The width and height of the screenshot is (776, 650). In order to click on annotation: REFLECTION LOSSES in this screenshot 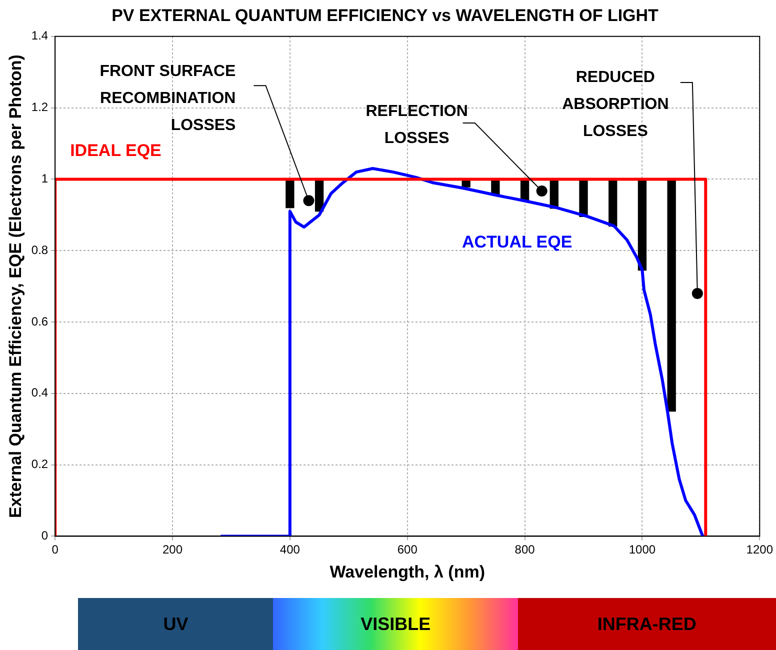, I will do `click(417, 124)`.